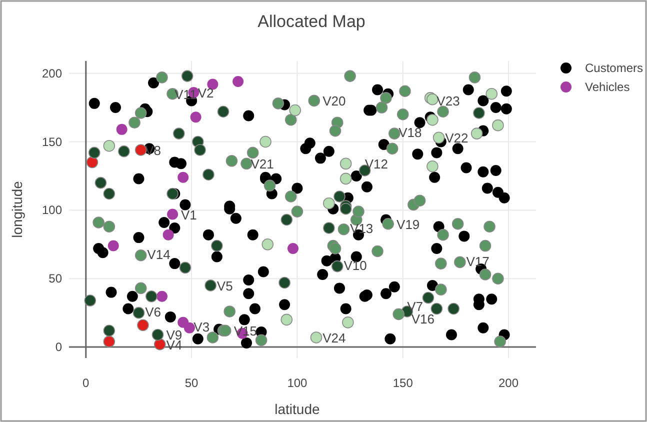 This screenshot has width=647, height=422. What do you see at coordinates (153, 312) in the screenshot?
I see `annotation: V6` at bounding box center [153, 312].